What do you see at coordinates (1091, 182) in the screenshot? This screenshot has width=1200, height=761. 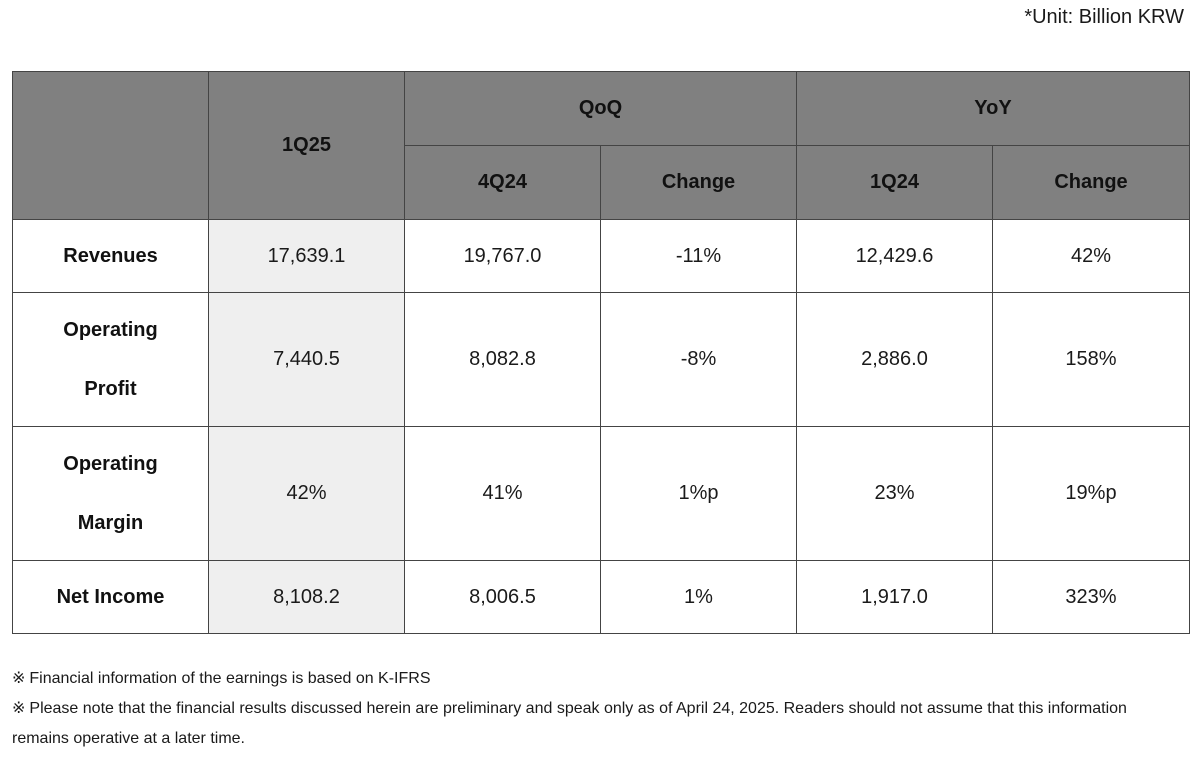 I see `header-yoy-change: Change` at bounding box center [1091, 182].